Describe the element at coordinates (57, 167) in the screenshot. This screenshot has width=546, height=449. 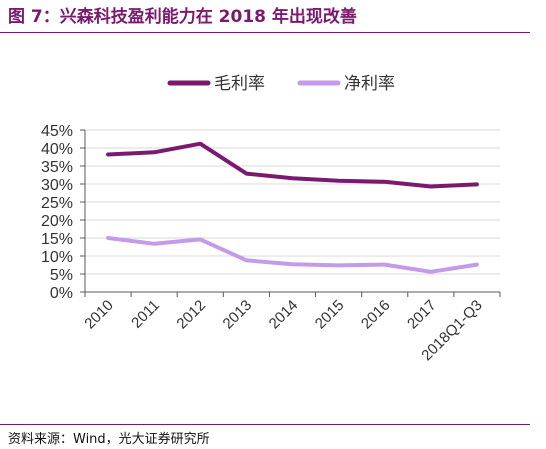
I see `y-tick-label: 35%` at that location.